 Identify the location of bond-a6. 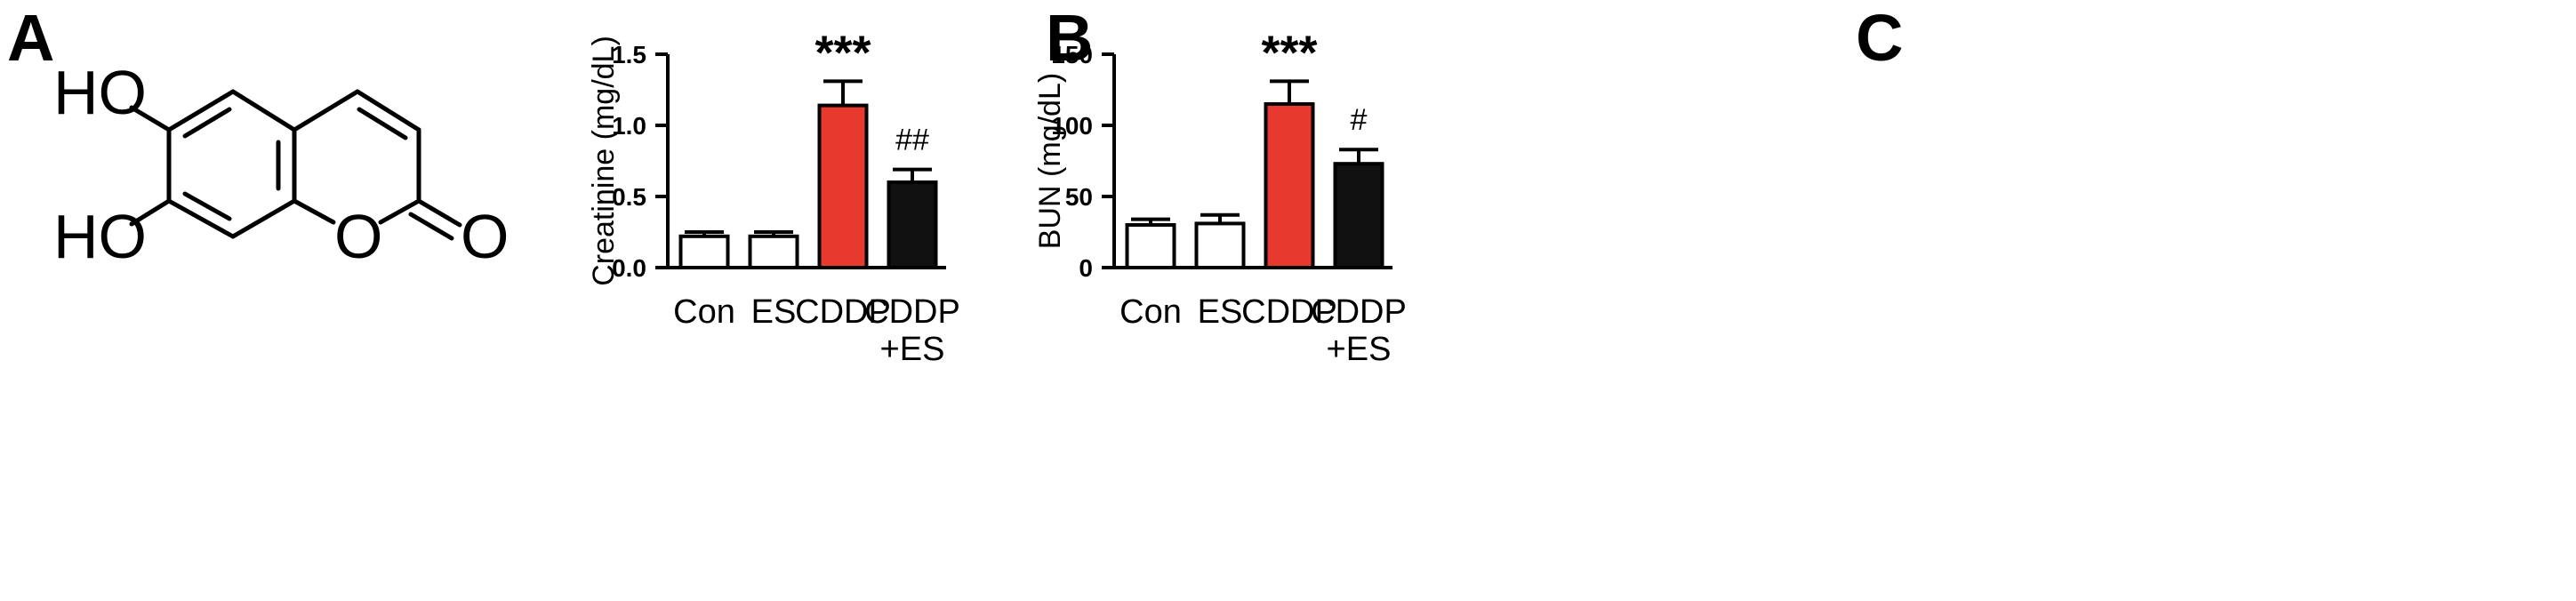
(201, 110).